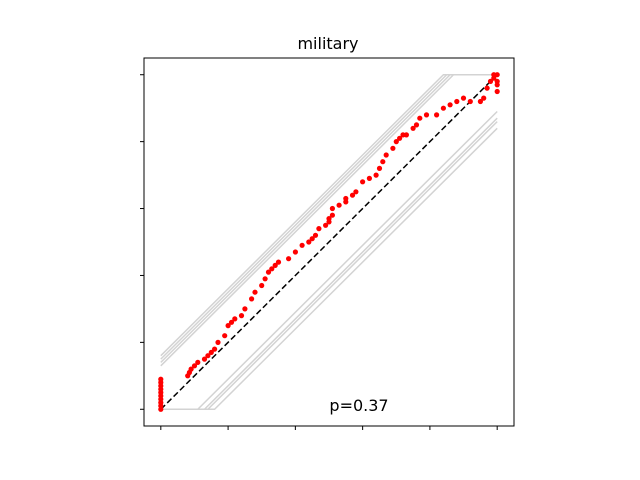 This screenshot has height=480, width=640. Describe the element at coordinates (142, 242) in the screenshot. I see `y-axis-ticks` at that location.